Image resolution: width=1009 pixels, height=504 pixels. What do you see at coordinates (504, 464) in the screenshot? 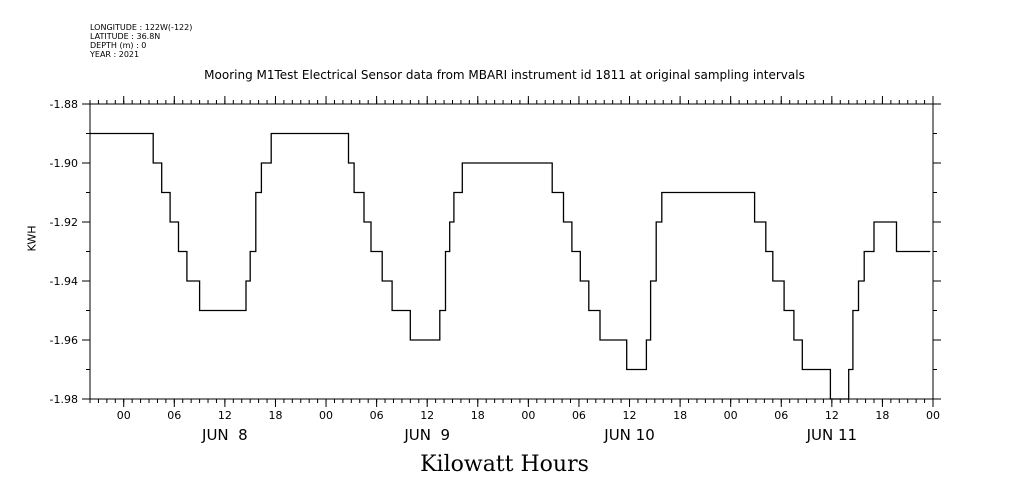
I see `x-axis-label: Kilowatt Hours` at bounding box center [504, 464].